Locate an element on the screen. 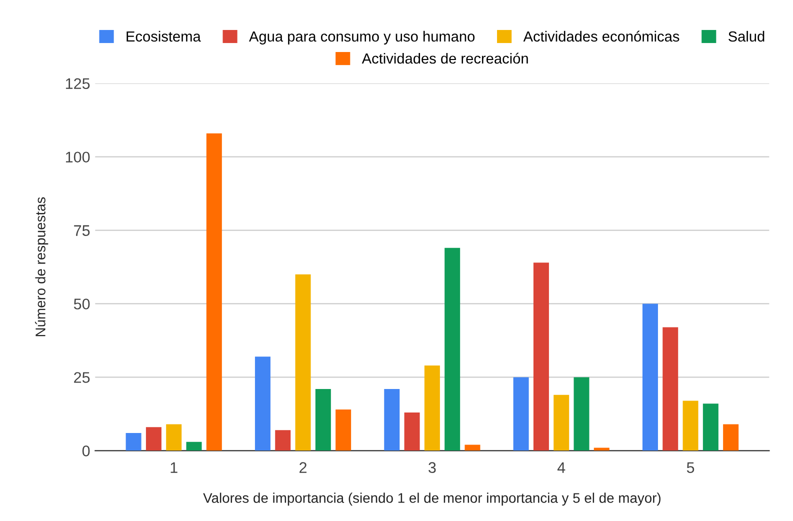 This screenshot has height=521, width=793. x-axis-title: Valores de importancia (siendo 1 el de menor importancia y 5 el de mayor) is located at coordinates (431, 499).